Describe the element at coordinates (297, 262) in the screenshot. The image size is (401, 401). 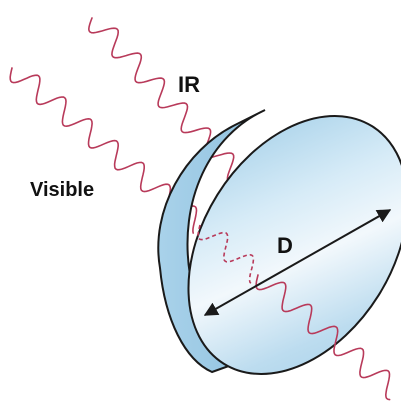
I see `double-headed-arrow-icon` at that location.